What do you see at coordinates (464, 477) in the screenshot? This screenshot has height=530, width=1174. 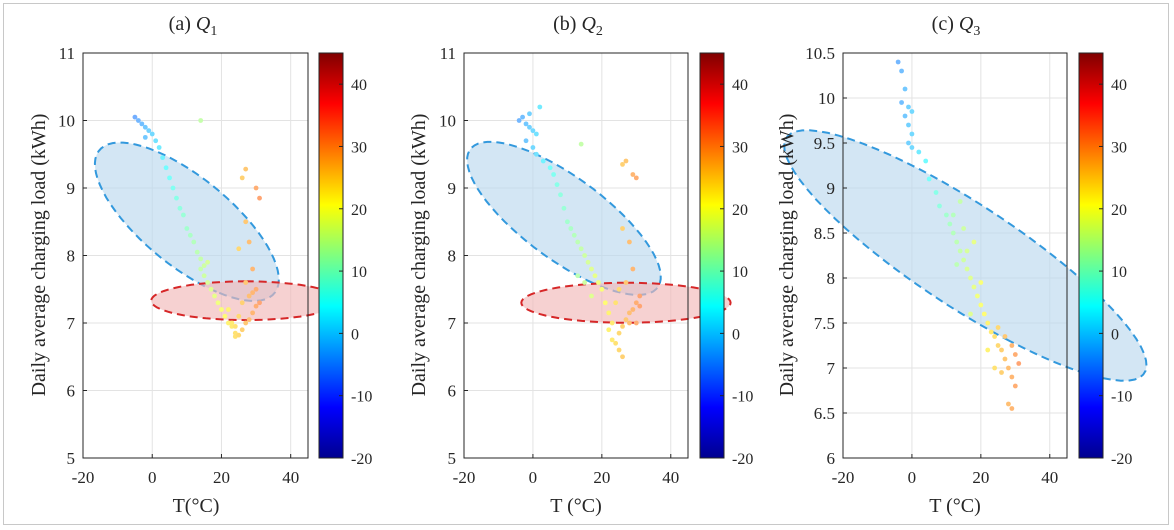 I see `panel-b-xtick-label-0: -20` at bounding box center [464, 477].